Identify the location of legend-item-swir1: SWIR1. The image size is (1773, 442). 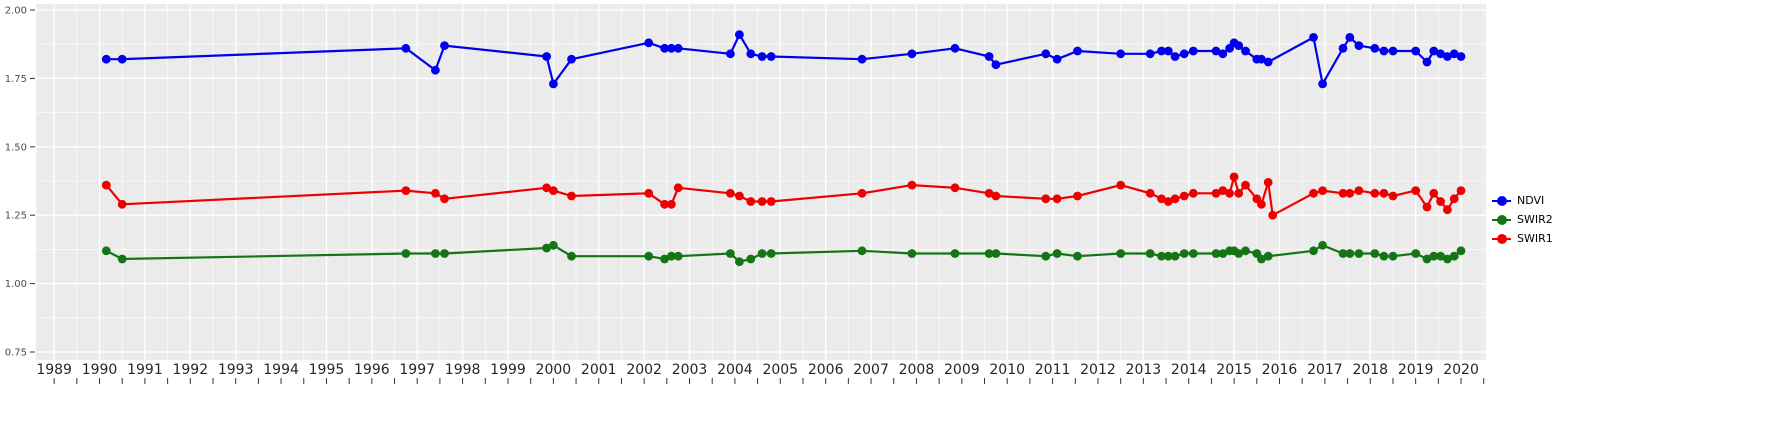
(1522, 238).